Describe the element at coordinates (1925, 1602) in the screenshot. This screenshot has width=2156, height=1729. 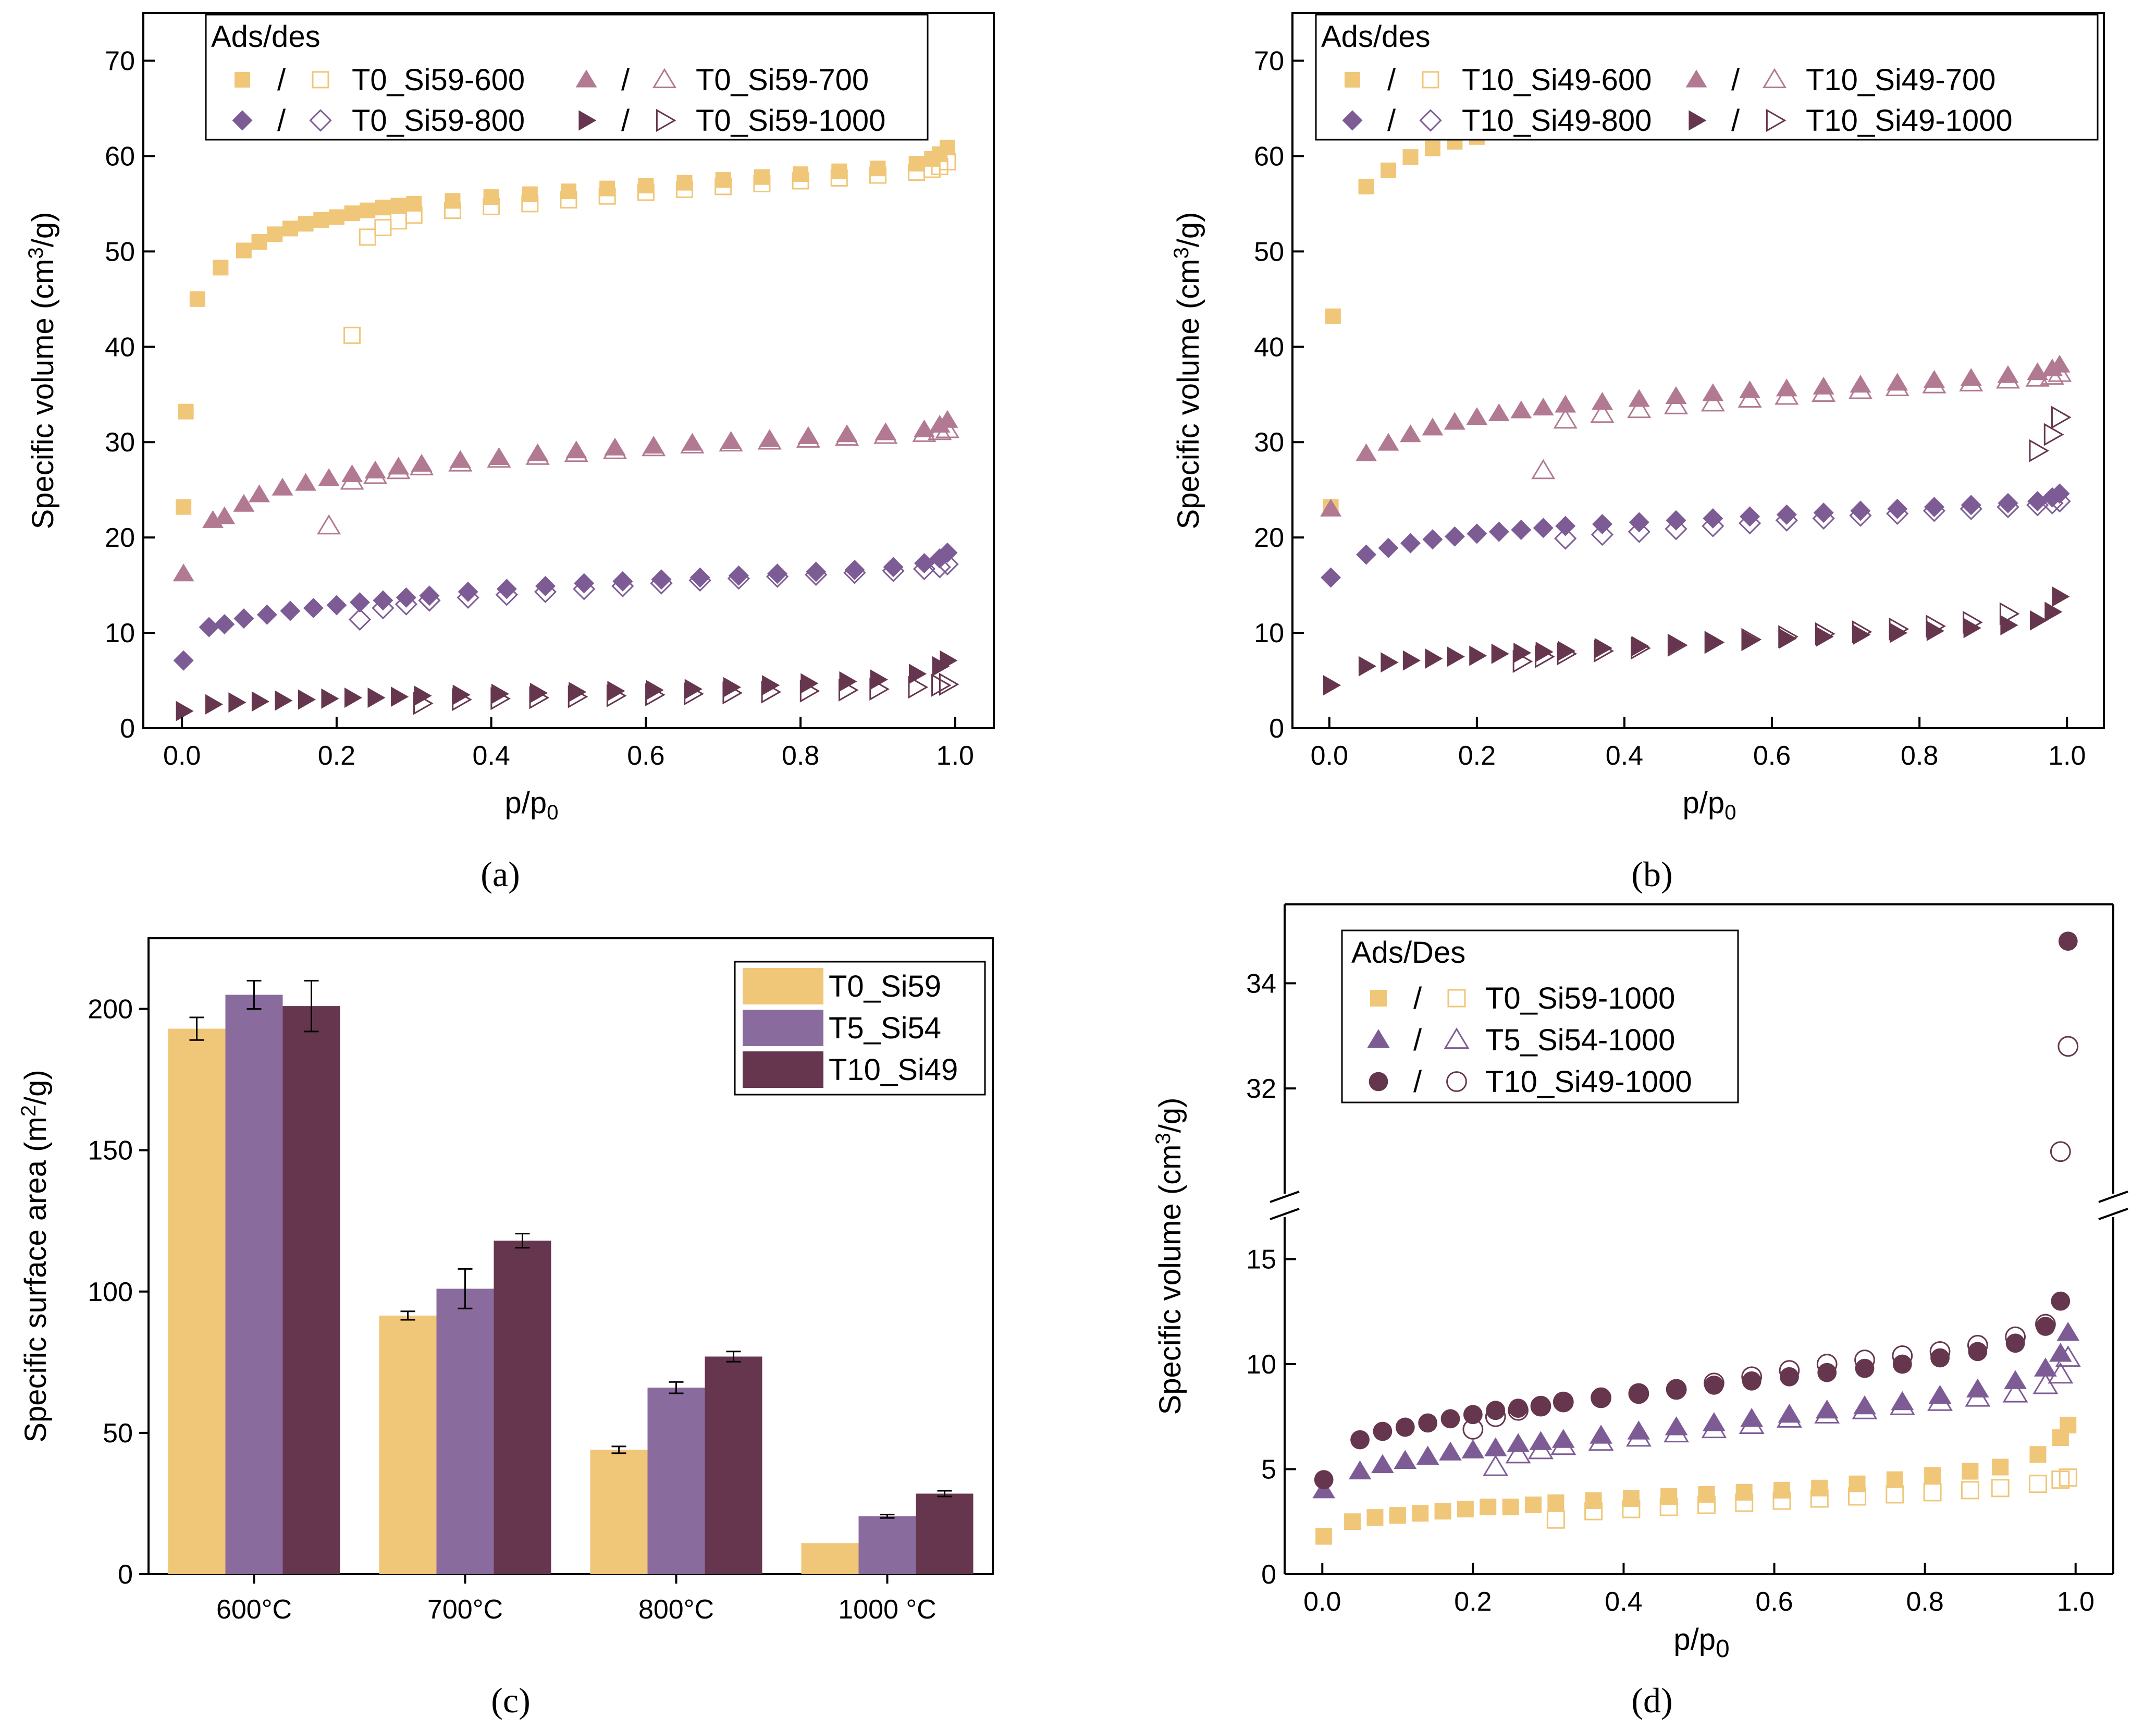
I see `x-tick-label: 0.8` at that location.